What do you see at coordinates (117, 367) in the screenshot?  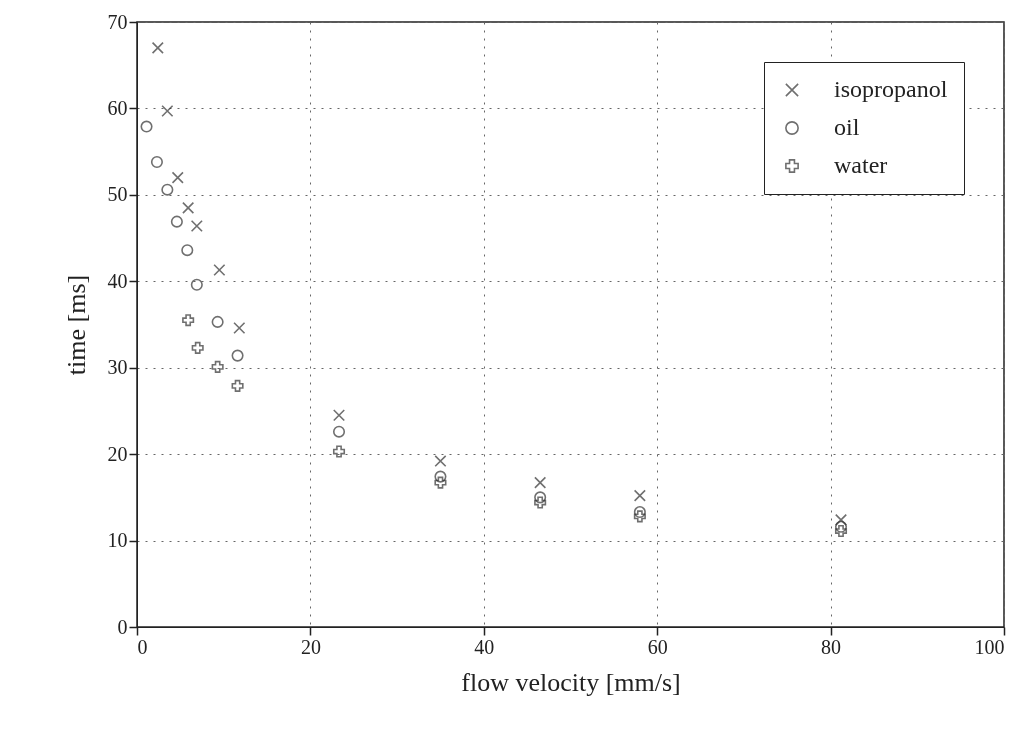 I see `y-tick-label: 30` at bounding box center [117, 367].